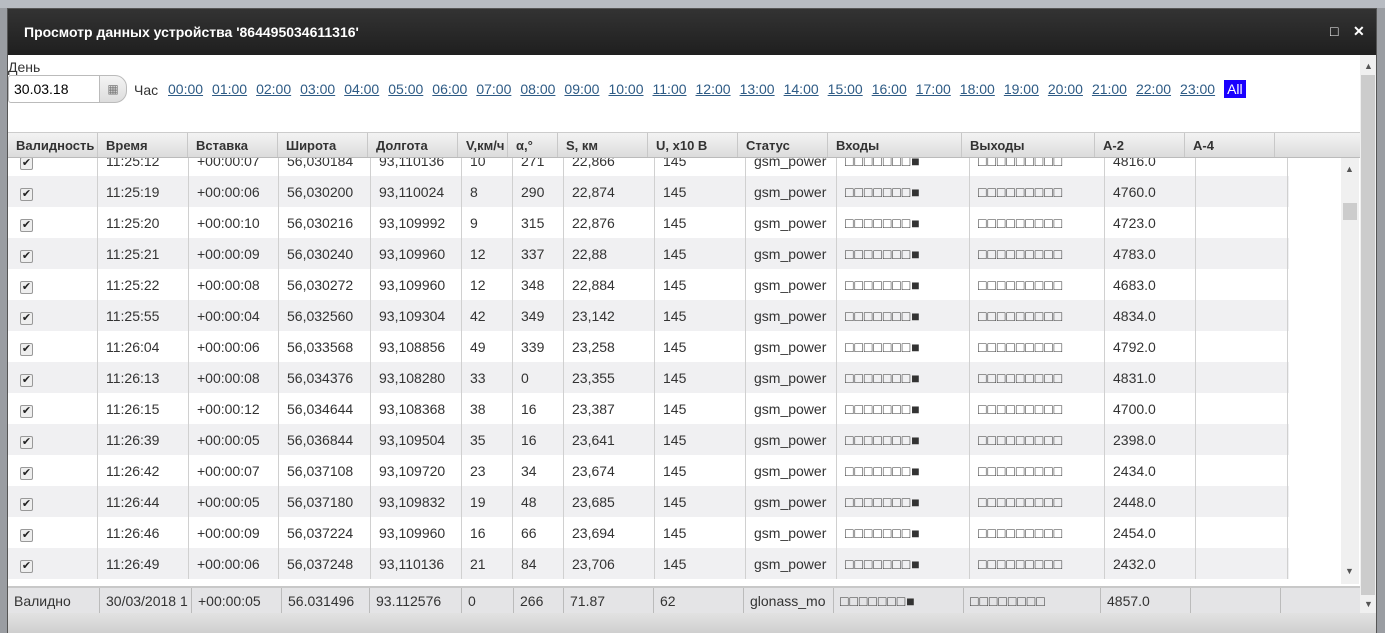  Describe the element at coordinates (845, 89) in the screenshot. I see `hour-link-1500: 15:00` at that location.